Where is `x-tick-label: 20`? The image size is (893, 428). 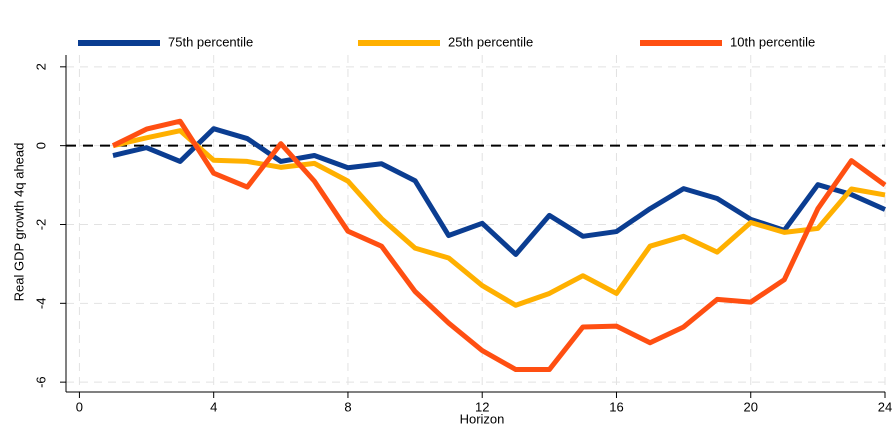 x-tick-label: 20 is located at coordinates (751, 406).